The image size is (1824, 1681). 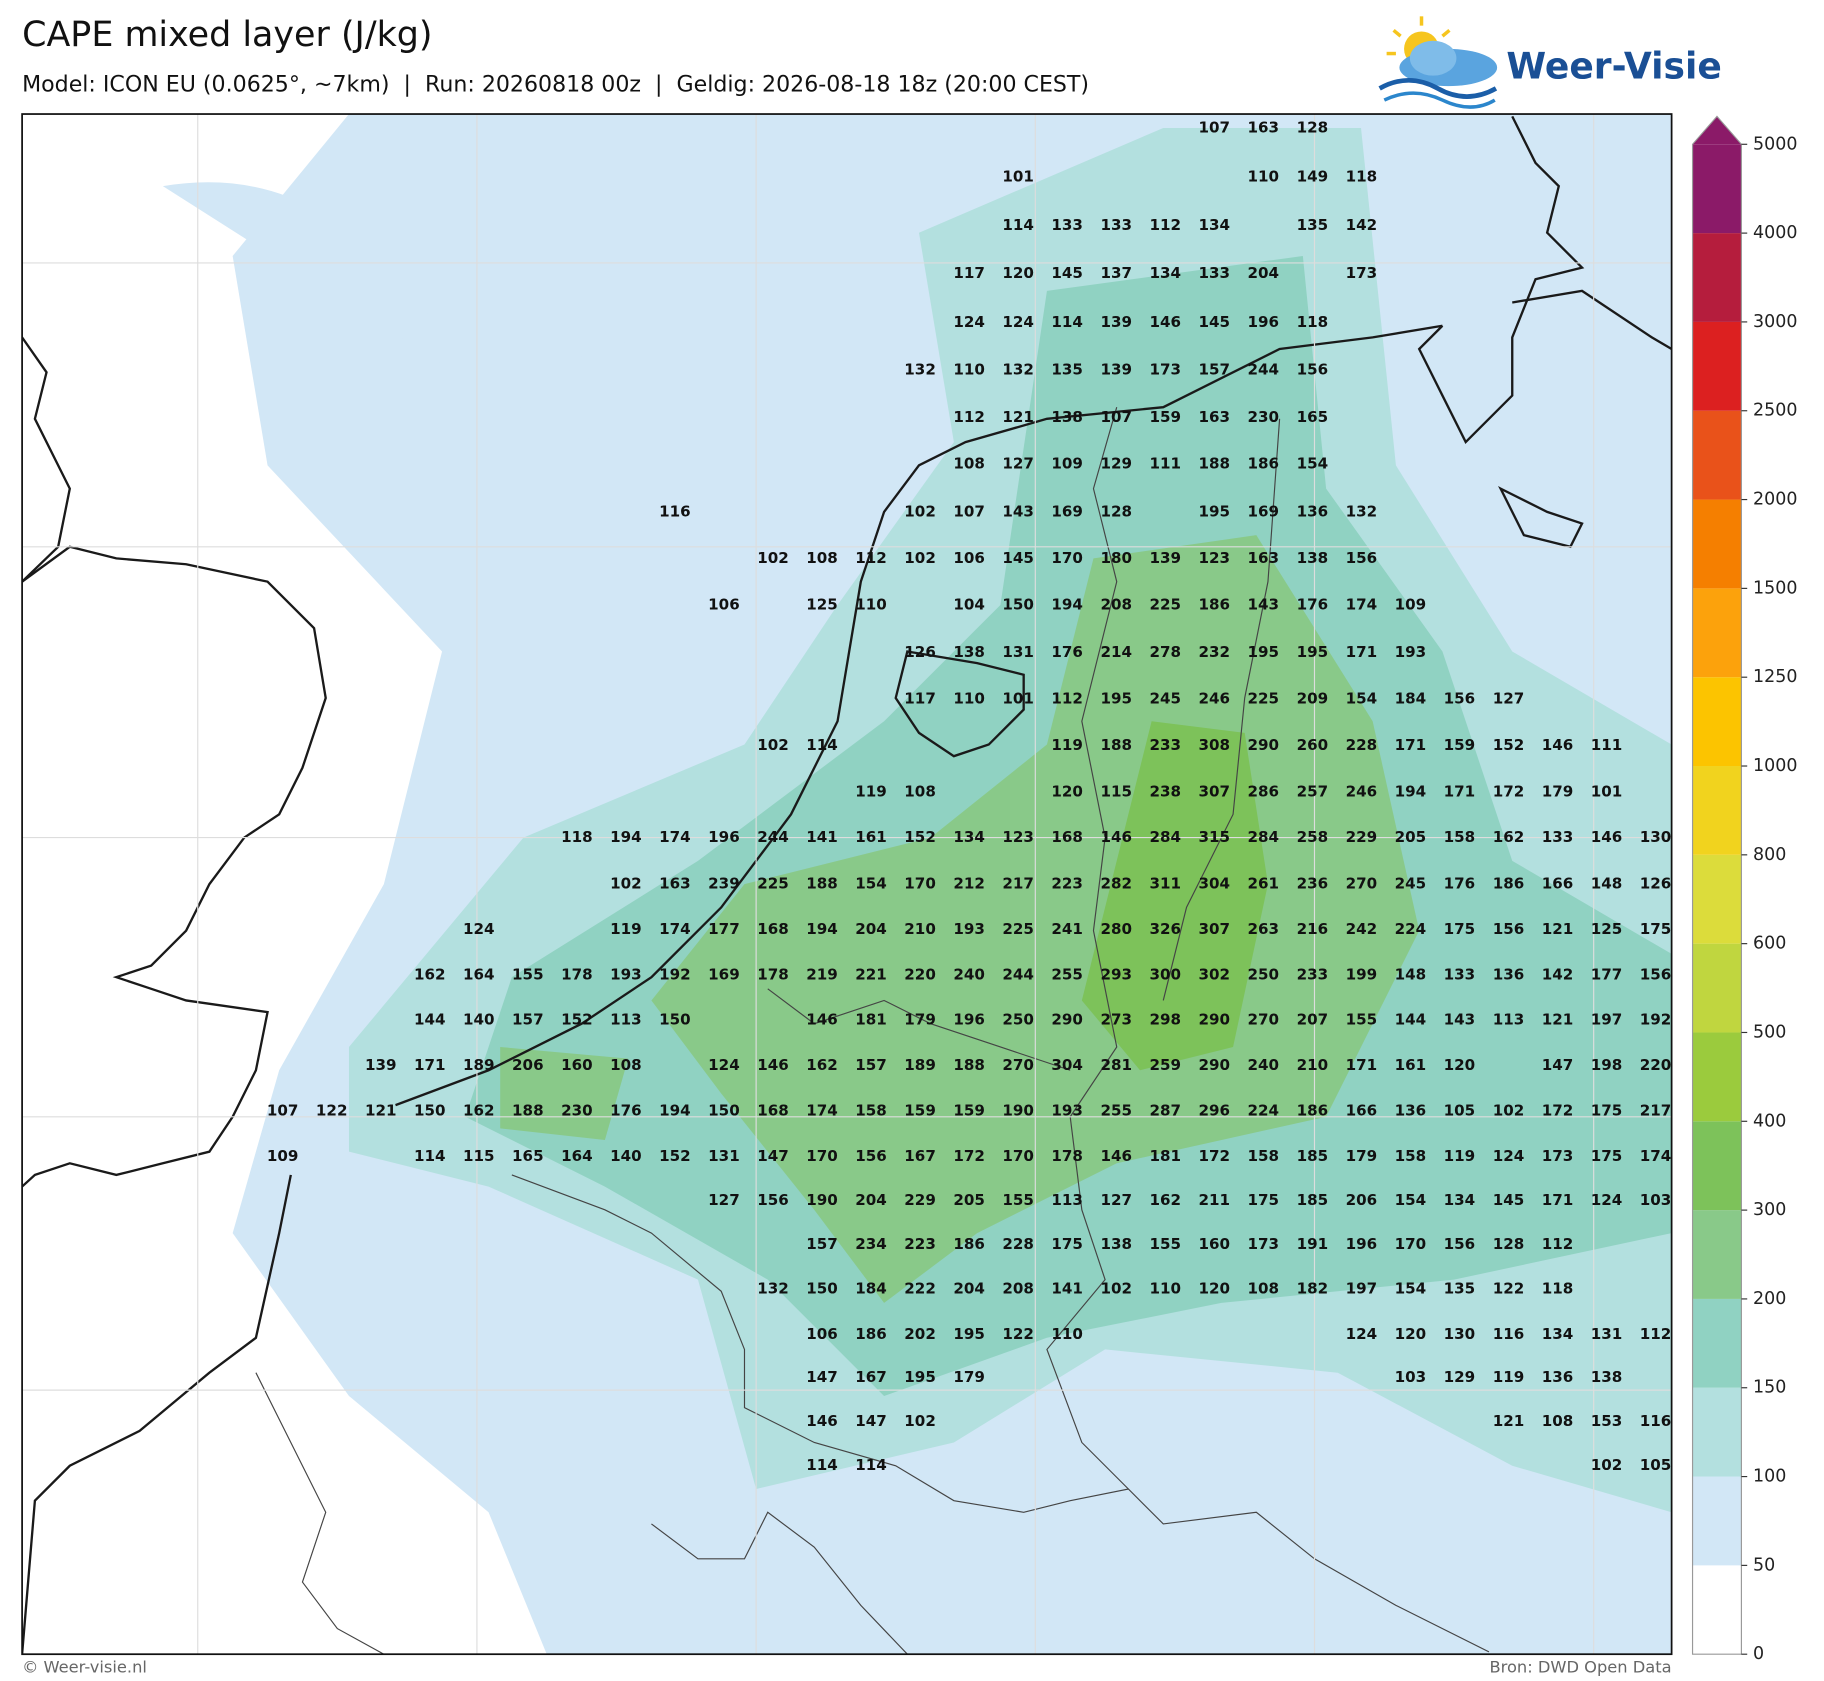 I want to click on cape-label: 192, so click(x=675, y=974).